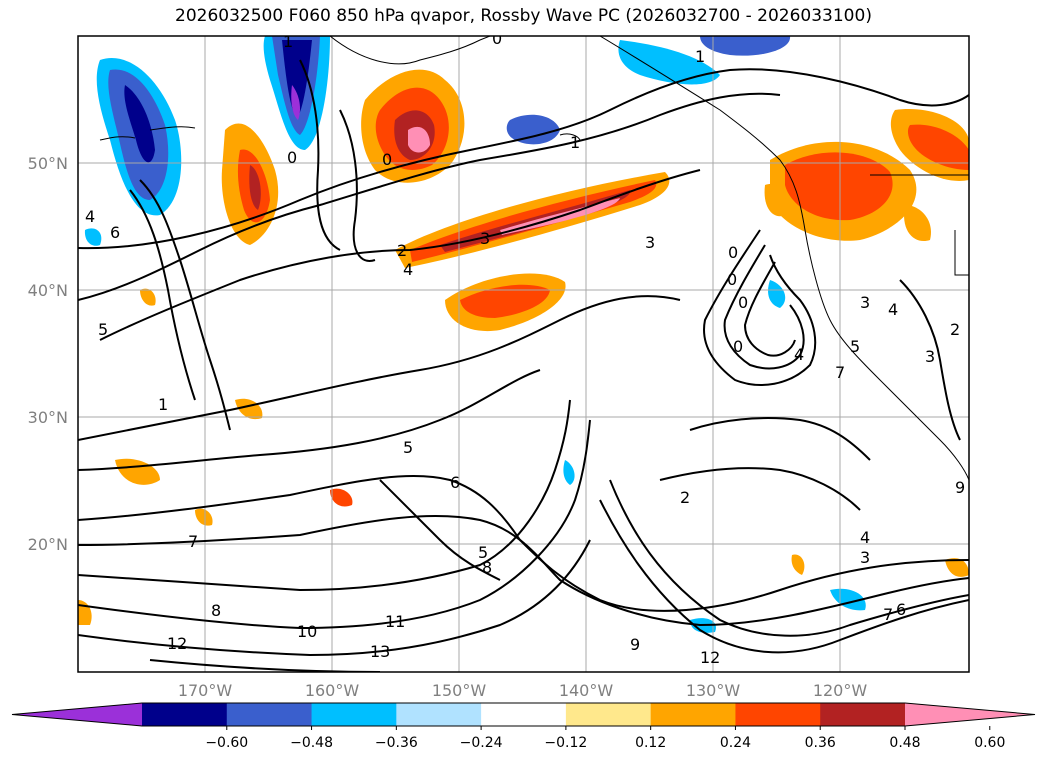  I want to click on colorbar-extend-high, so click(970, 714).